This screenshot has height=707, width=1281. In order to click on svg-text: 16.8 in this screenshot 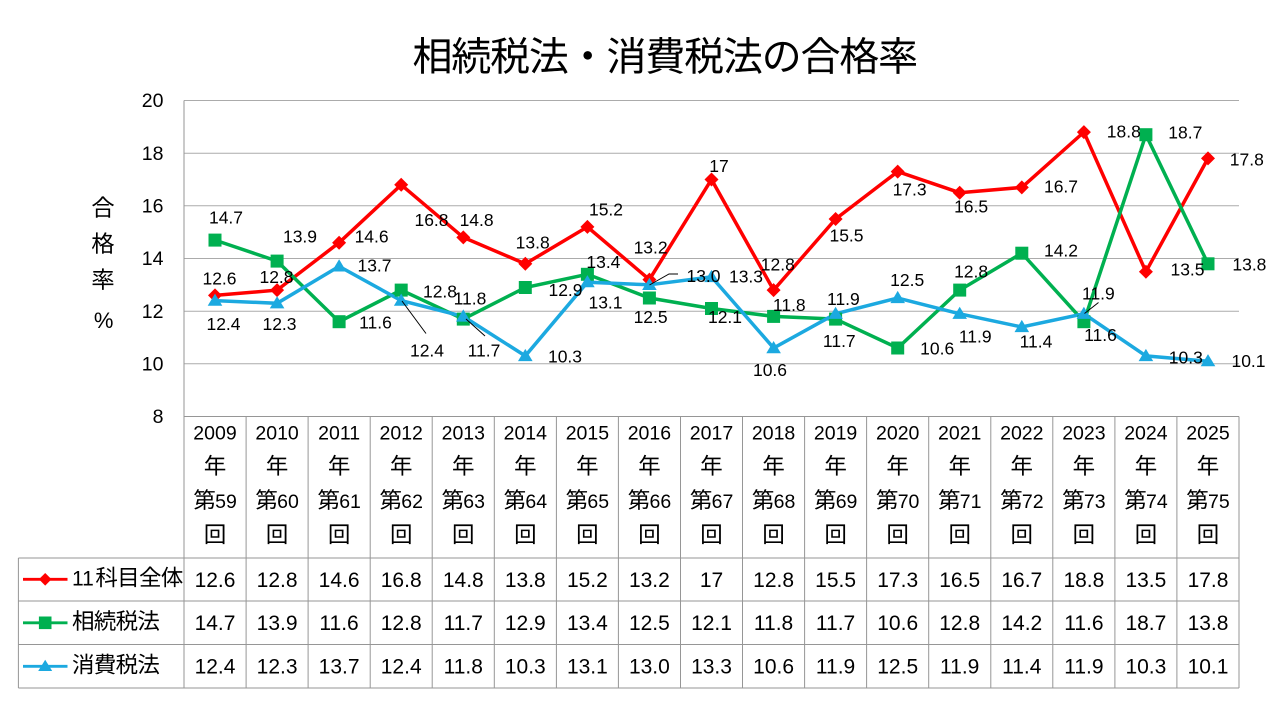, I will do `click(431, 220)`.